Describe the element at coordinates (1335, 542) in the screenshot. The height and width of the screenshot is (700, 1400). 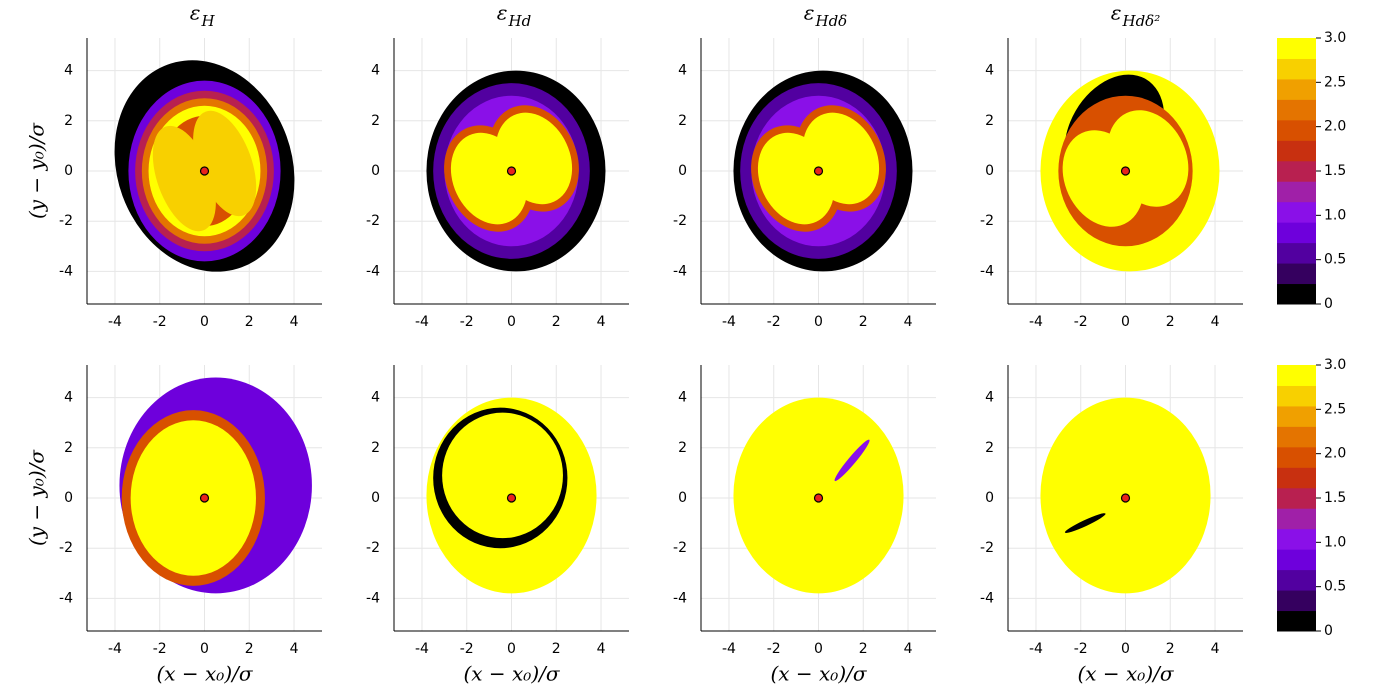
I see `colorbar-tick-label: 1.0` at that location.